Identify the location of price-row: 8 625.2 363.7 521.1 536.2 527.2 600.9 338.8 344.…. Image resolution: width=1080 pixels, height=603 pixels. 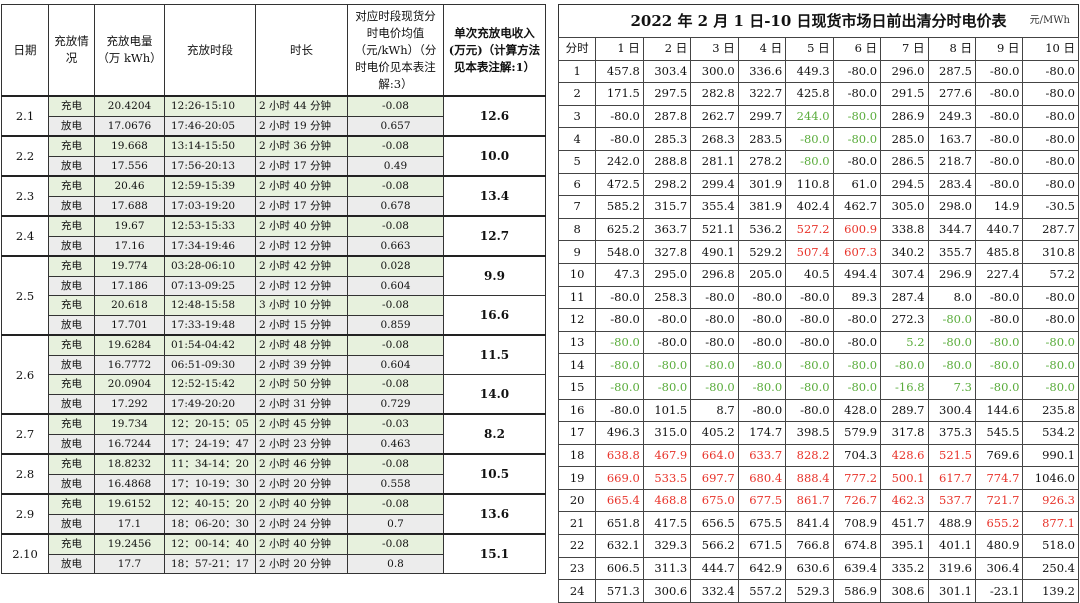
(818, 229).